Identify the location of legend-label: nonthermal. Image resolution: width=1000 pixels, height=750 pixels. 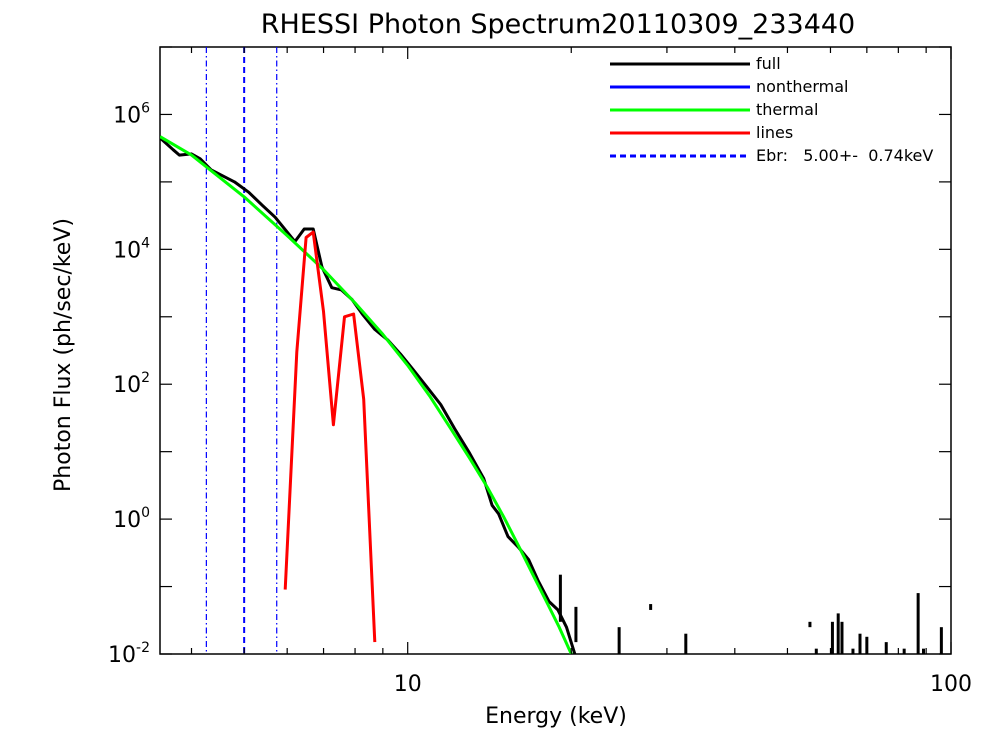
(802, 86).